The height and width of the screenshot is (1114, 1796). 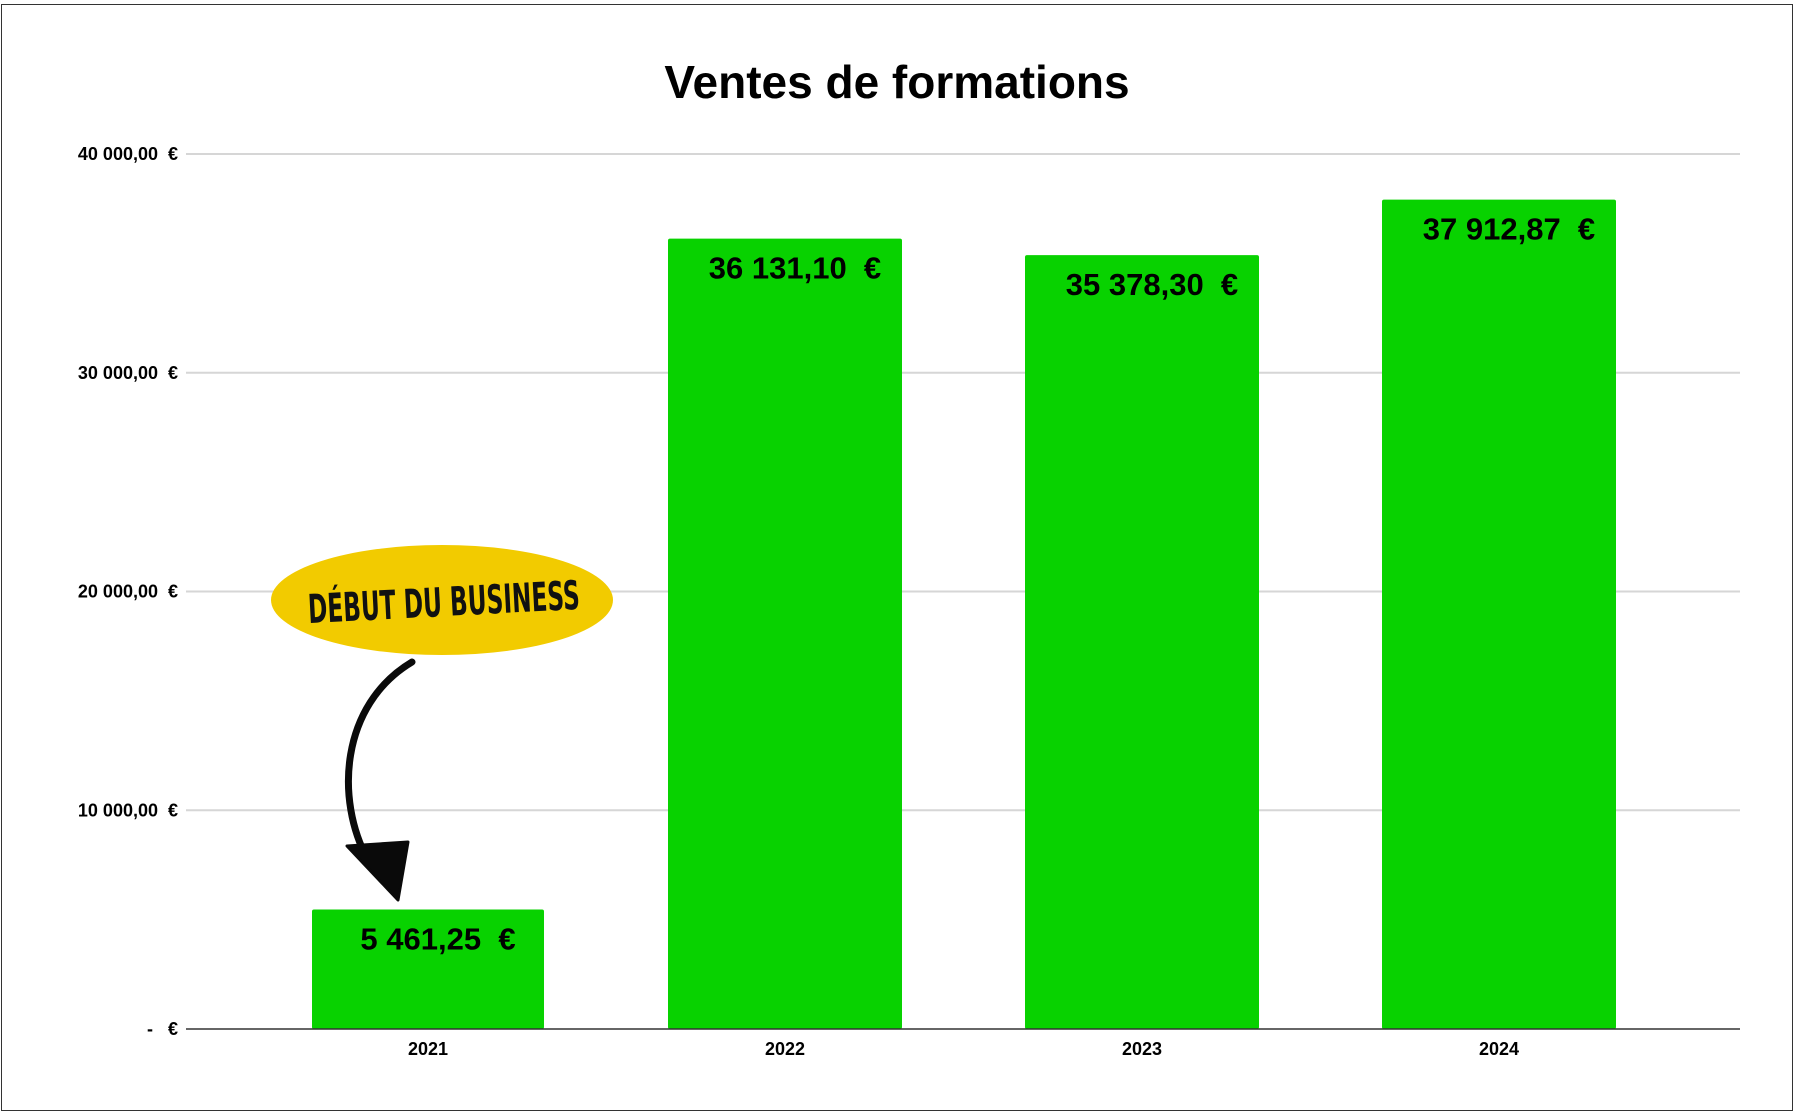 I want to click on y-tick-label: 40 000,00 €, so click(x=128, y=154).